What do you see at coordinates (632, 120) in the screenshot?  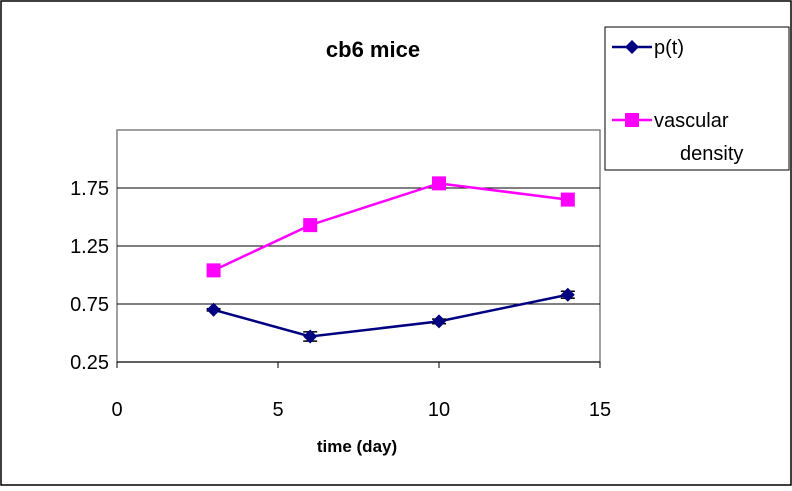 I see `legend-square-marker` at bounding box center [632, 120].